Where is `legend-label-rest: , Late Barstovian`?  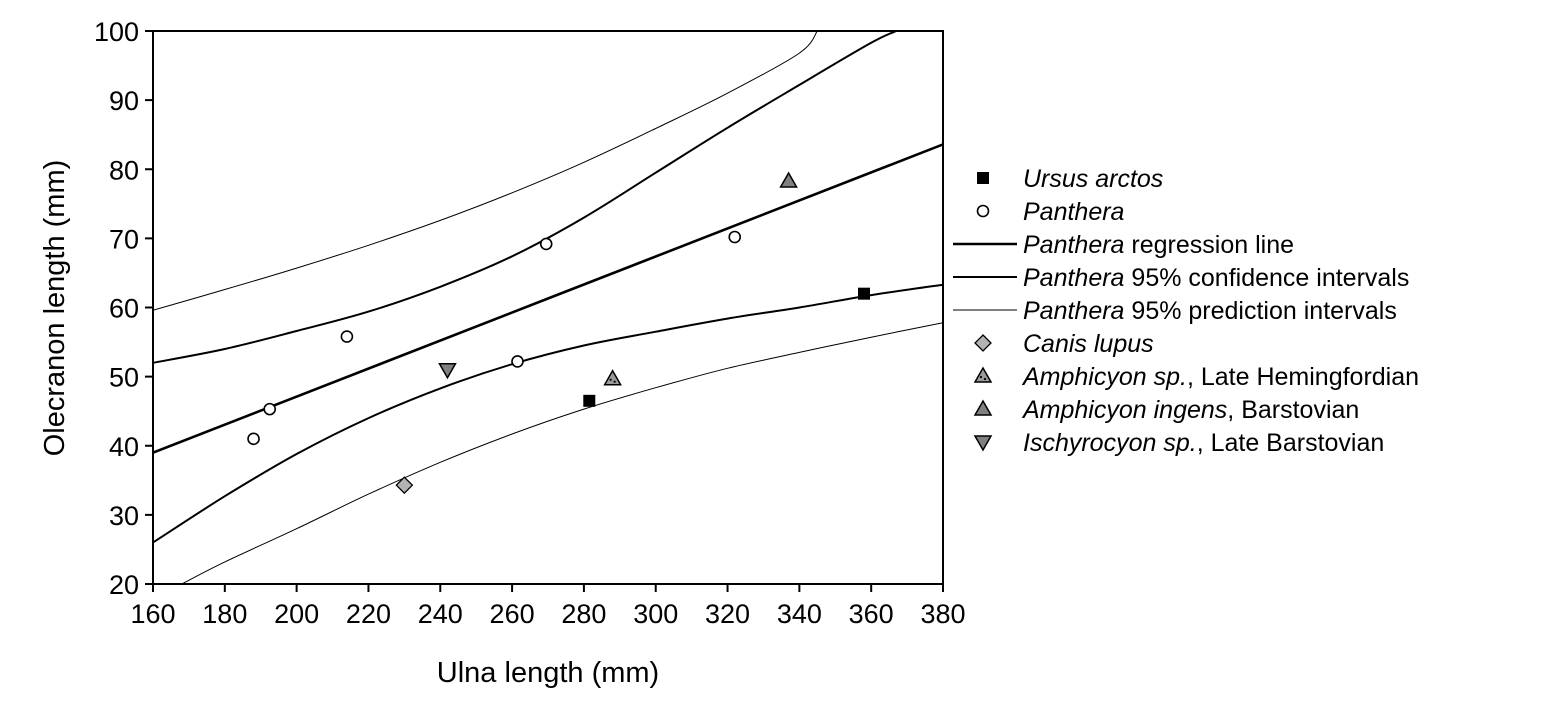
legend-label-rest: , Late Barstovian is located at coordinates (1291, 443).